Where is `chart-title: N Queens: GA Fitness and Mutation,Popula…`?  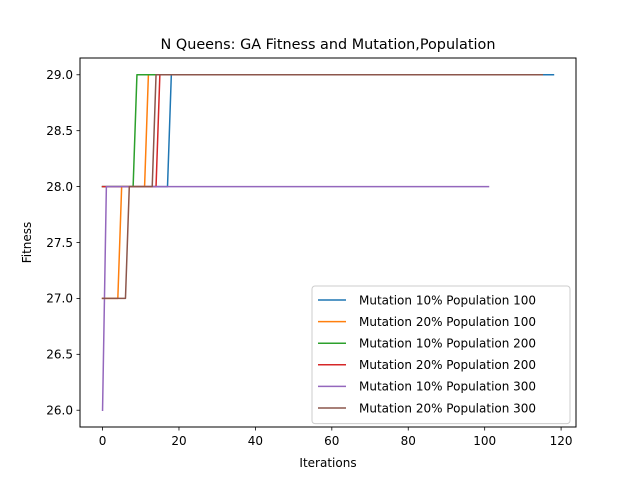
chart-title: N Queens: GA Fitness and Mutation,Popula… is located at coordinates (328, 45).